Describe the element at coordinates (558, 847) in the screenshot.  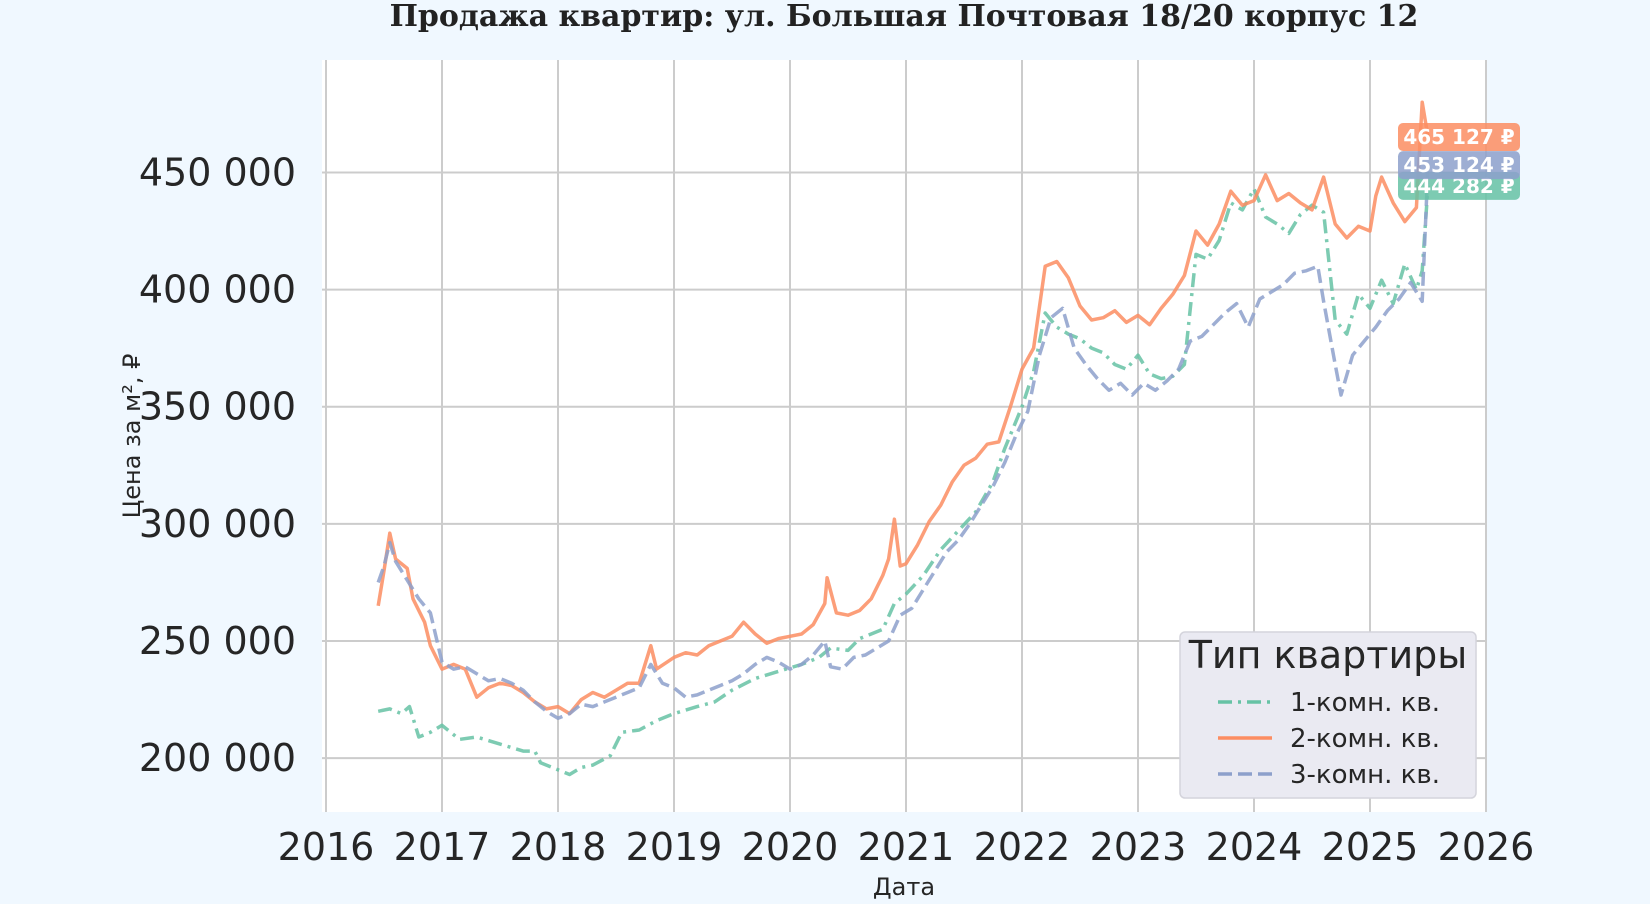
I see `x-tick-label: 2018` at that location.